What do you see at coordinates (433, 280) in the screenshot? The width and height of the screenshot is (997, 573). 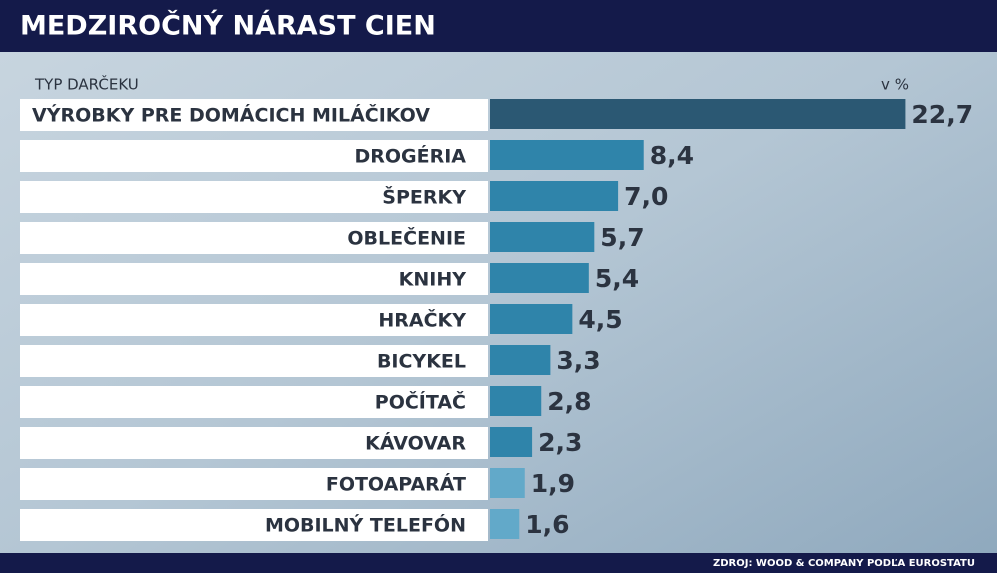 I see `category-label: KNIHY` at bounding box center [433, 280].